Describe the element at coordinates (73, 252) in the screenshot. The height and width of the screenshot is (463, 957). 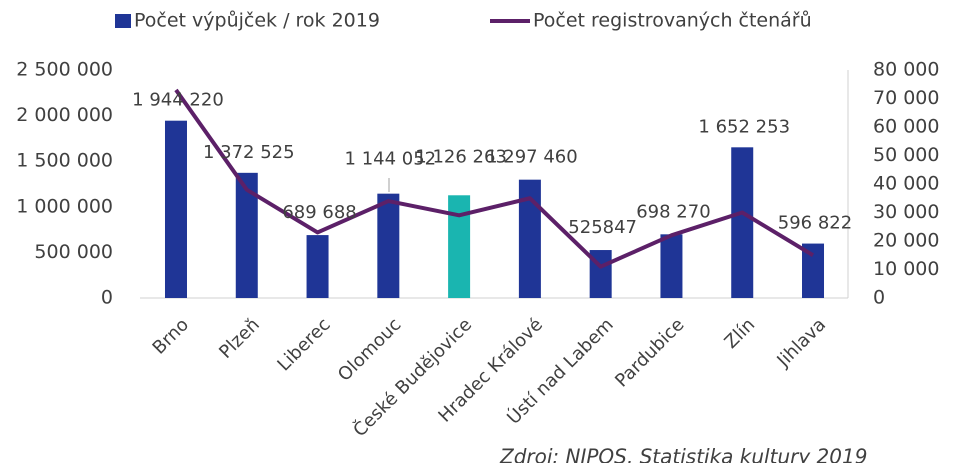
I see `y-tick-label: 500 000` at that location.